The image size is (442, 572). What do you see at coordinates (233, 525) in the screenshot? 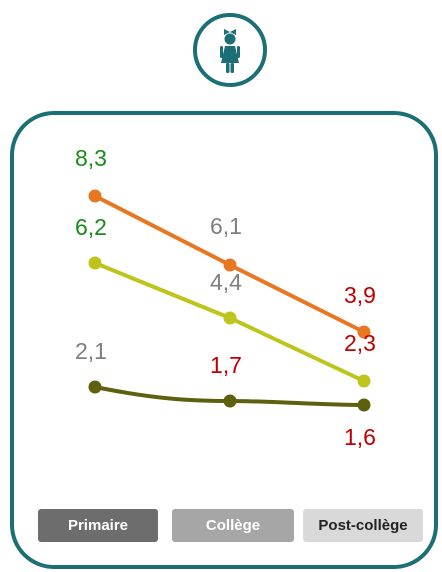
I see `category-label-college: Collège` at bounding box center [233, 525].